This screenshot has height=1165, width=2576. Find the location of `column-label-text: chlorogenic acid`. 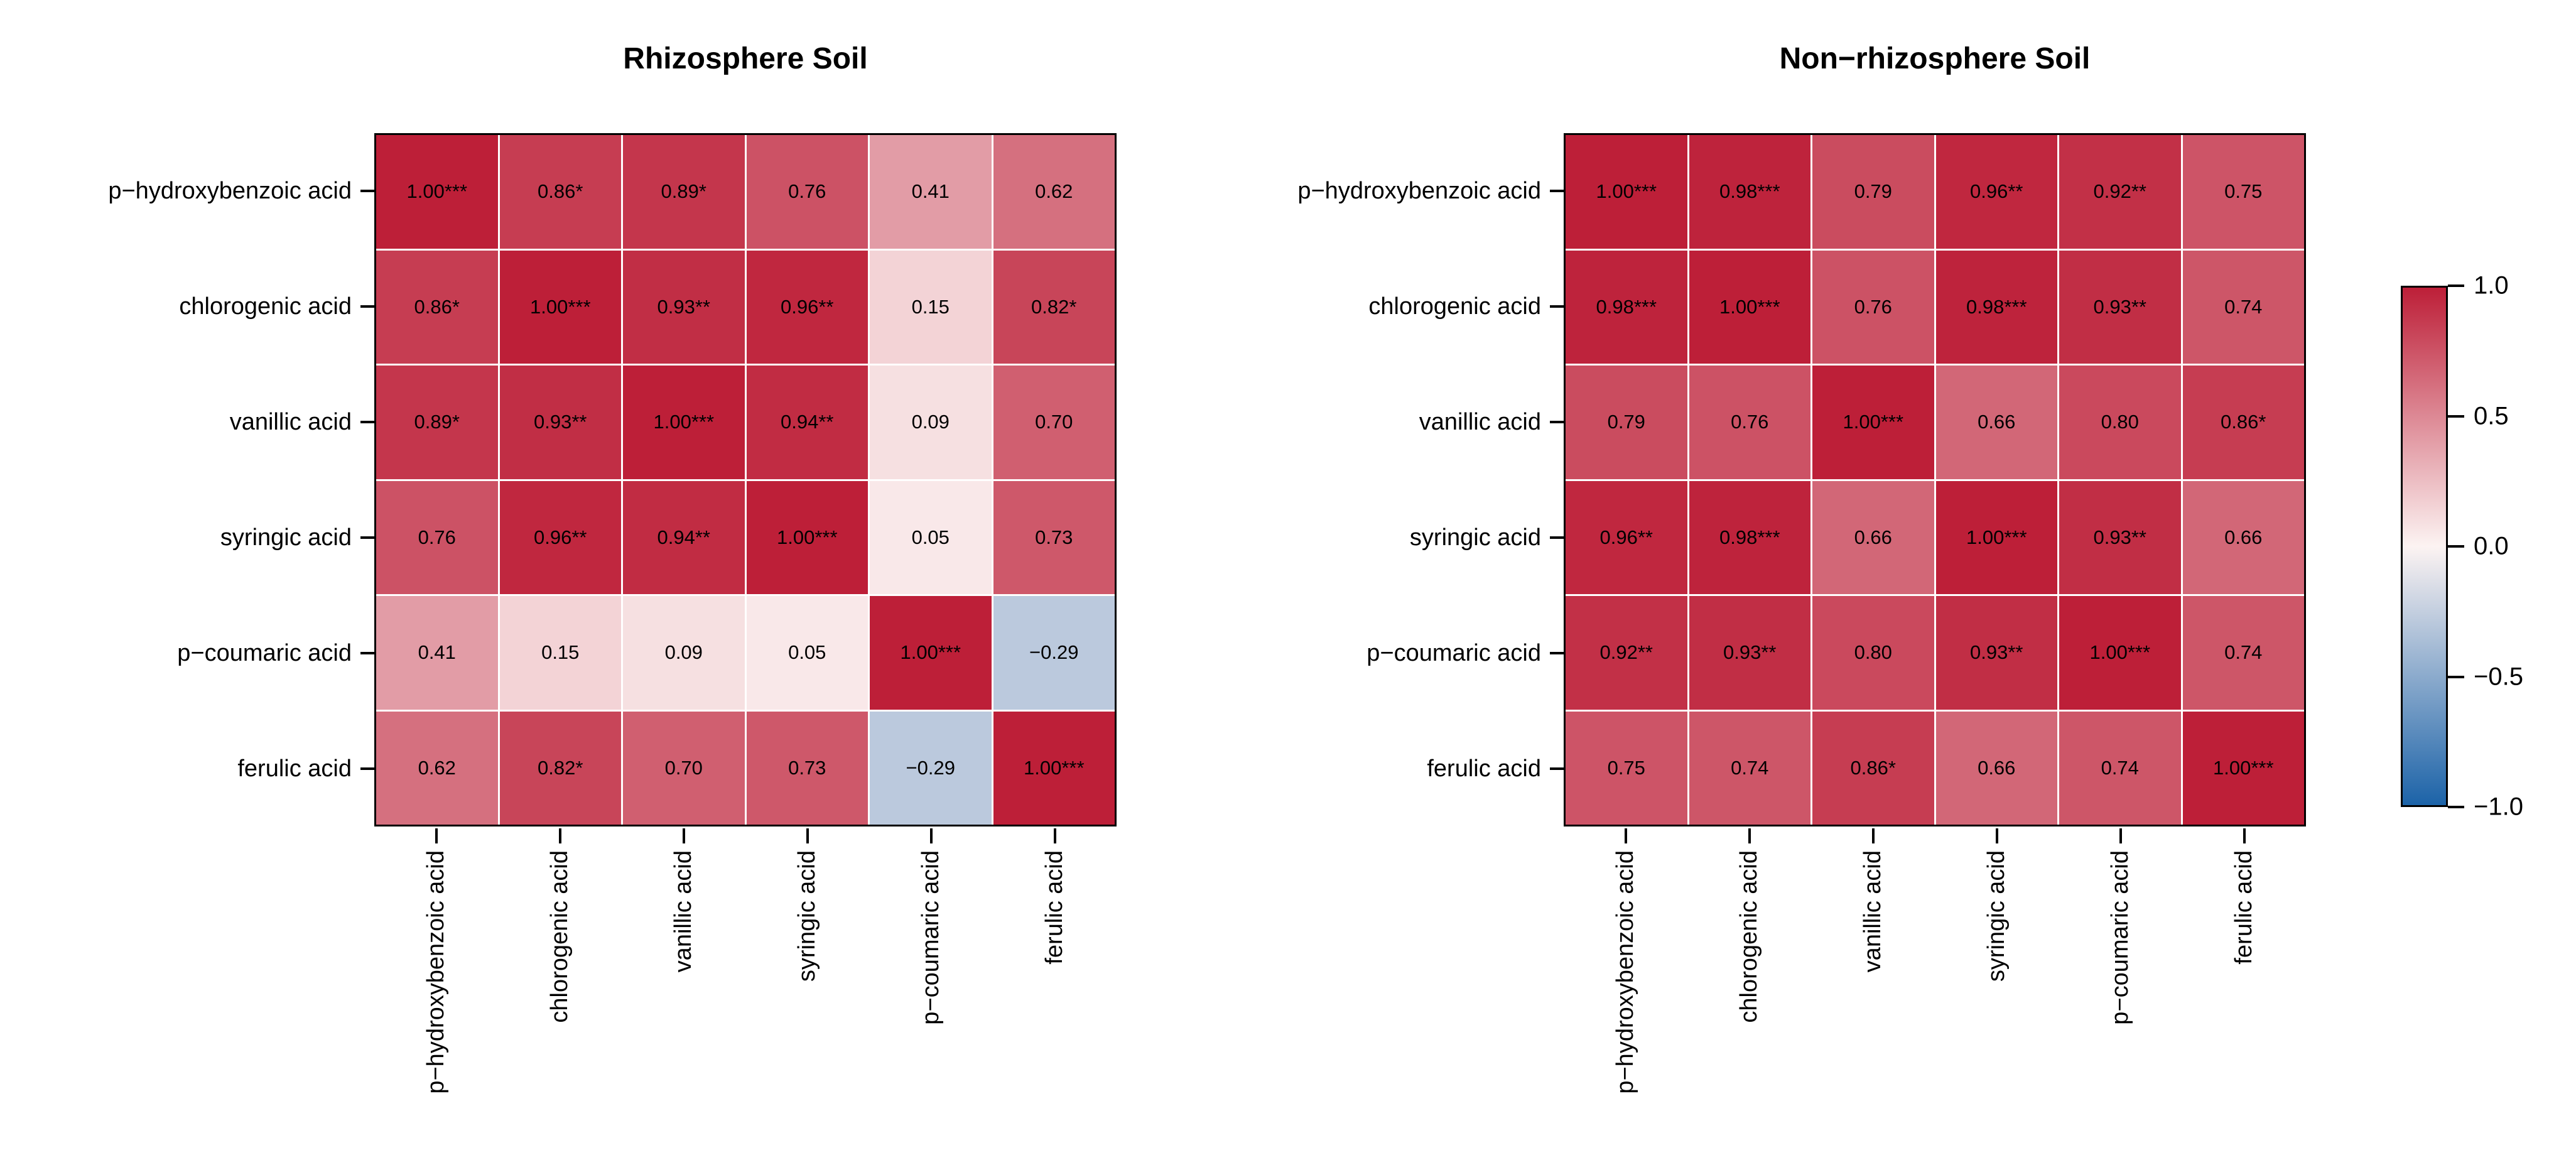

column-label-text: chlorogenic acid is located at coordinates (559, 936).